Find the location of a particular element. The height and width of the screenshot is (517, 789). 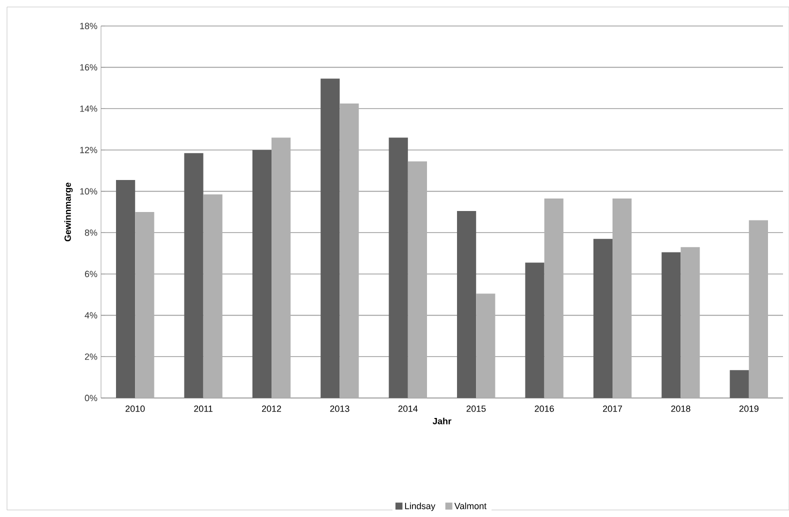

x-tick-label: 2019 is located at coordinates (748, 409).